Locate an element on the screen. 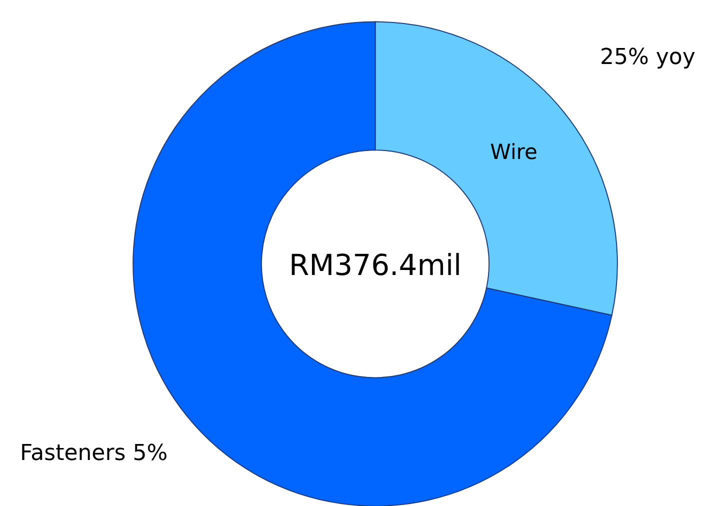  category-label: Fasteners 5% is located at coordinates (94, 453).